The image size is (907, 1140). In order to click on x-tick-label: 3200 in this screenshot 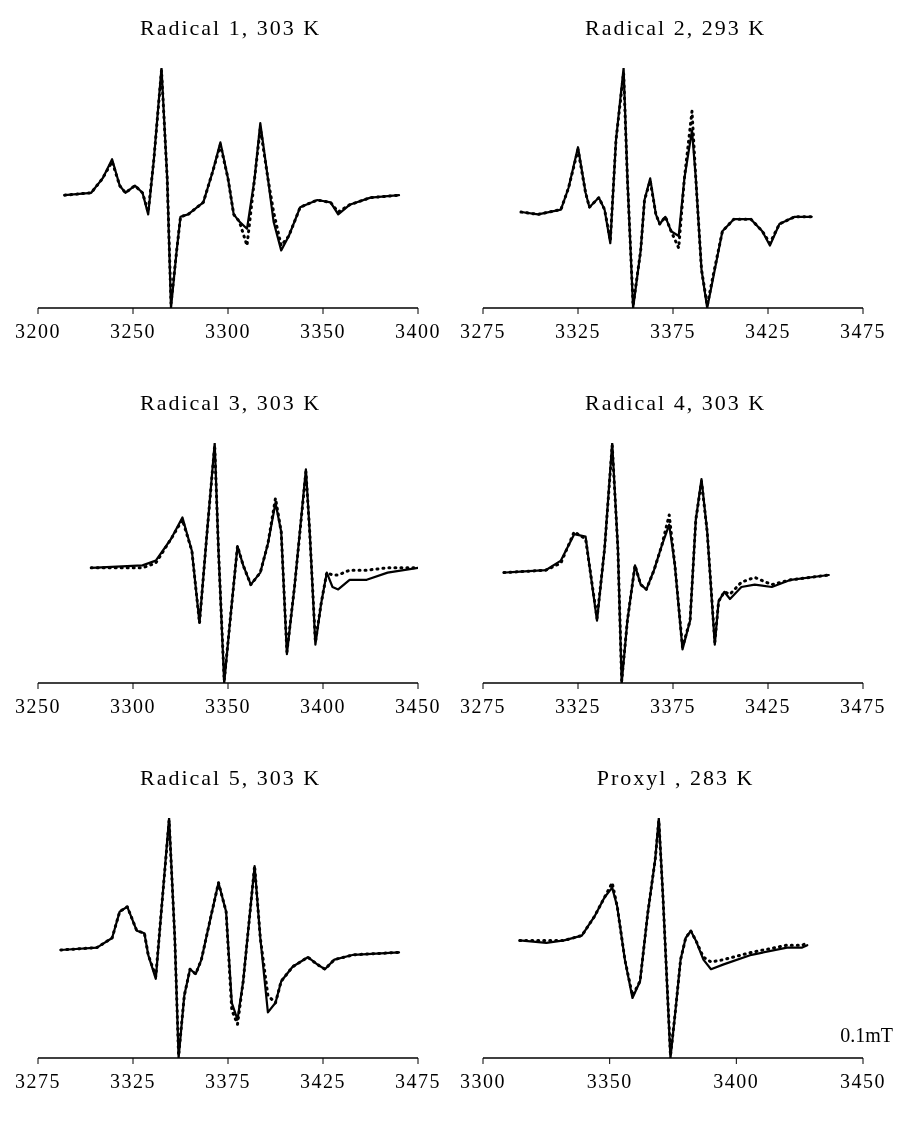, I will do `click(38, 331)`.